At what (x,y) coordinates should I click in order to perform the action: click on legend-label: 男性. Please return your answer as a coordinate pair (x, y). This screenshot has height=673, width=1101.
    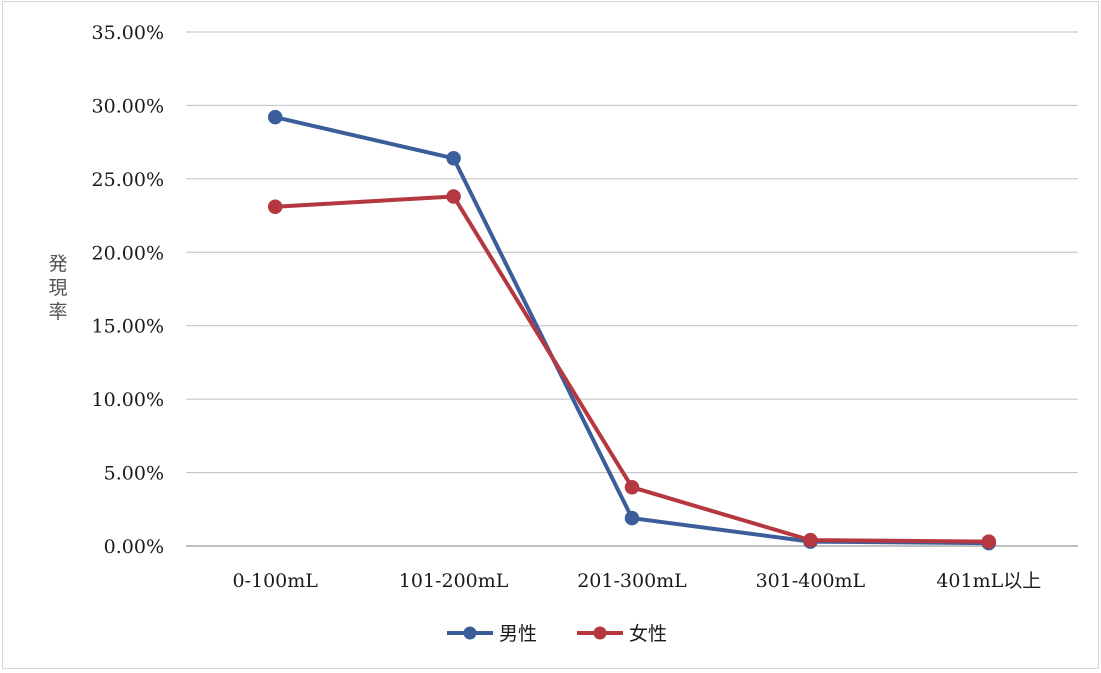
    Looking at the image, I should click on (518, 634).